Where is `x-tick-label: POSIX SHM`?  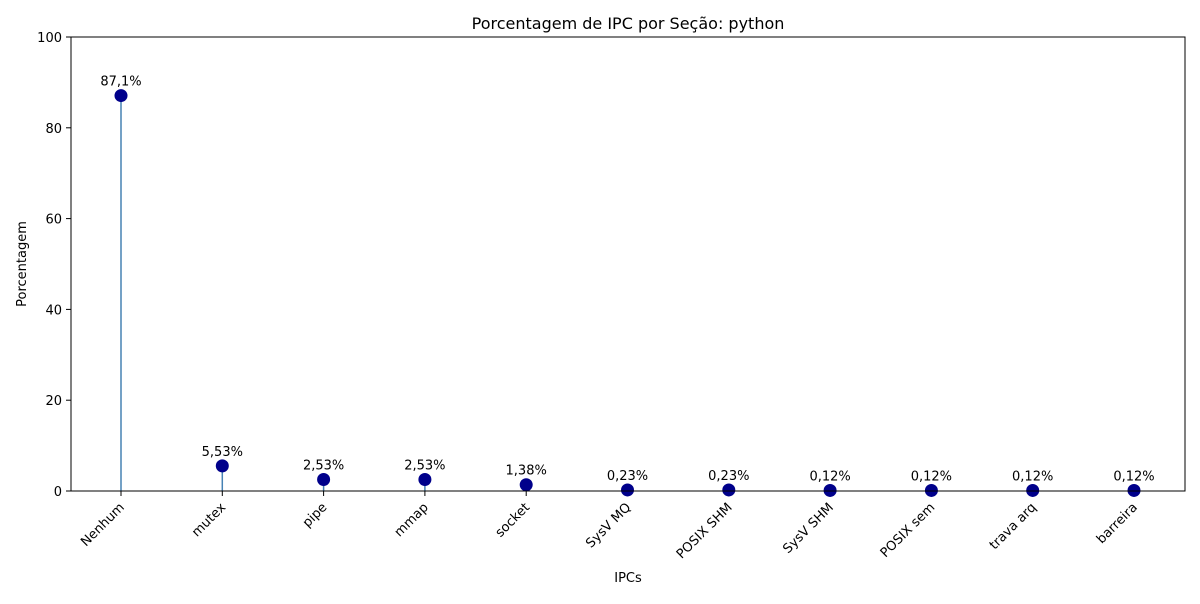 x-tick-label: POSIX SHM is located at coordinates (705, 531).